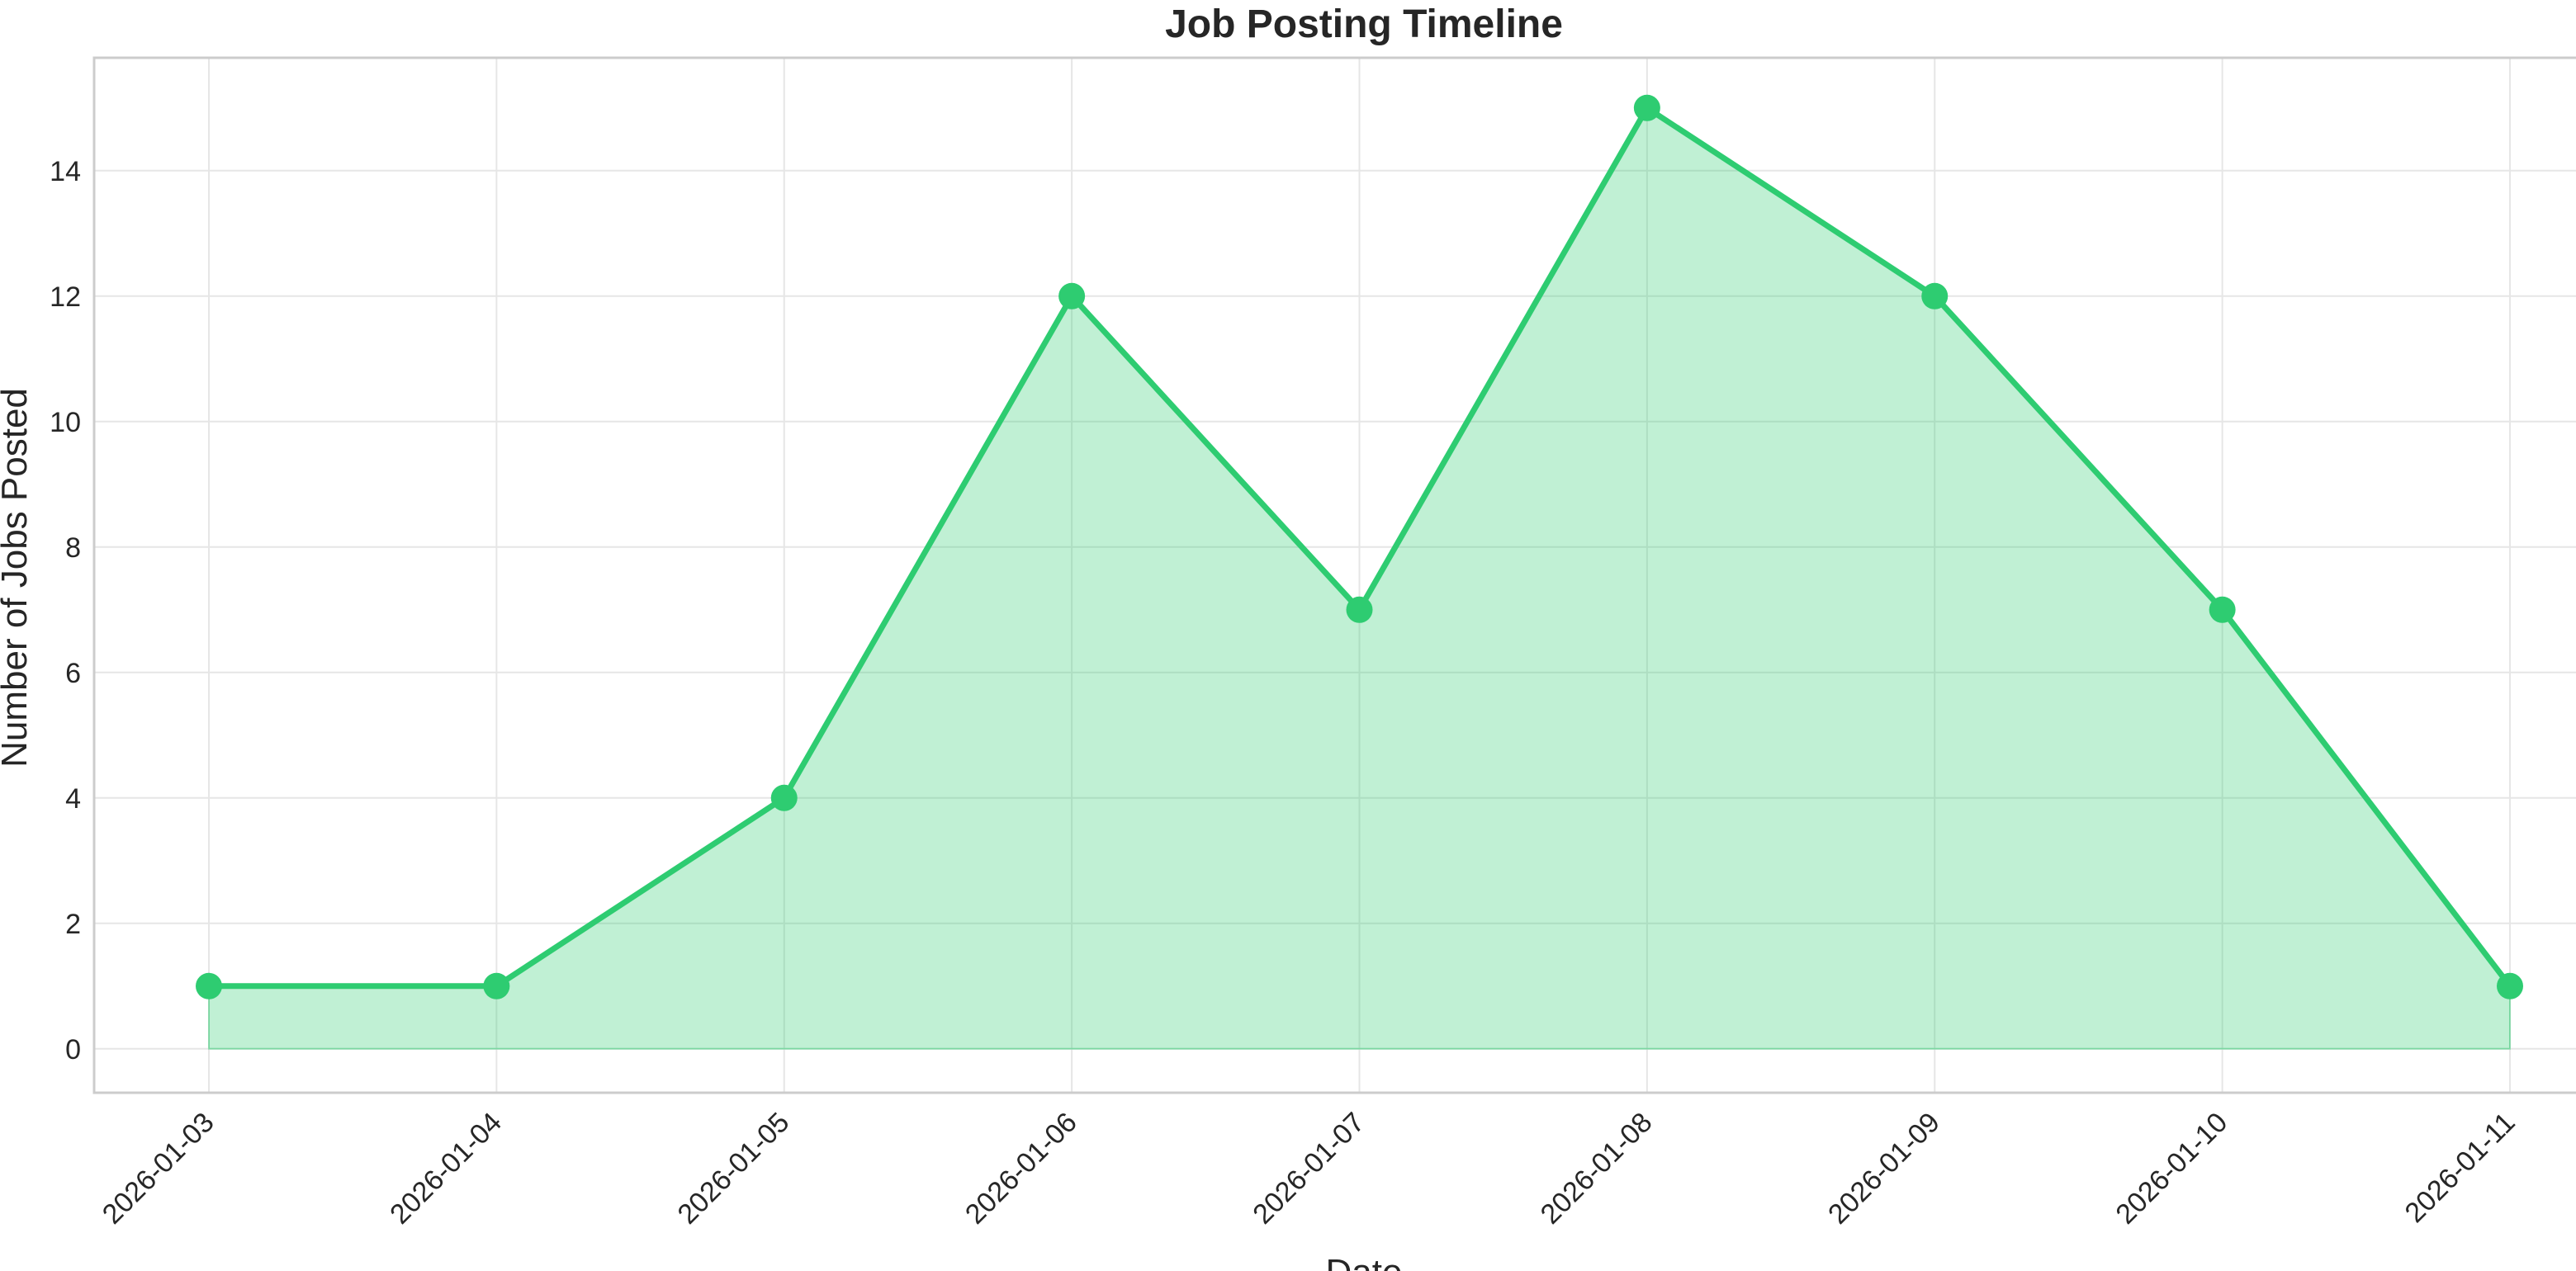  Describe the element at coordinates (65, 297) in the screenshot. I see `y-tick-label: 12` at that location.